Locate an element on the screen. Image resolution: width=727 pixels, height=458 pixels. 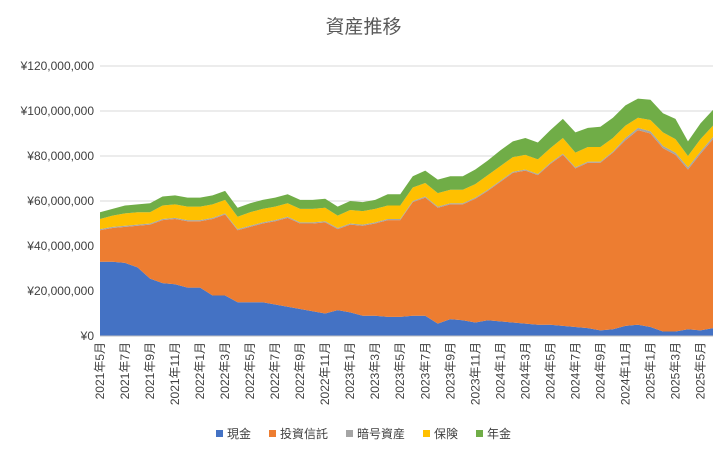
y-tick-label: ¥100,000,000 is located at coordinates (57, 111).